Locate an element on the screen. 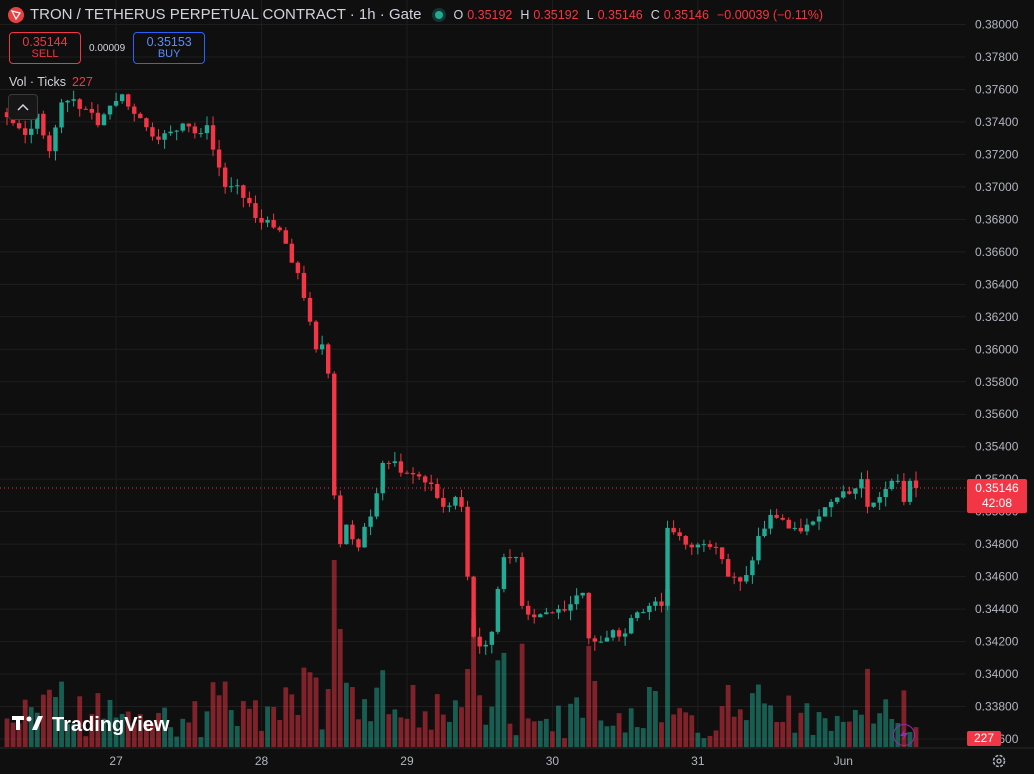 This screenshot has height=774, width=1034. tradingview-brand: TradingView is located at coordinates (90, 725).